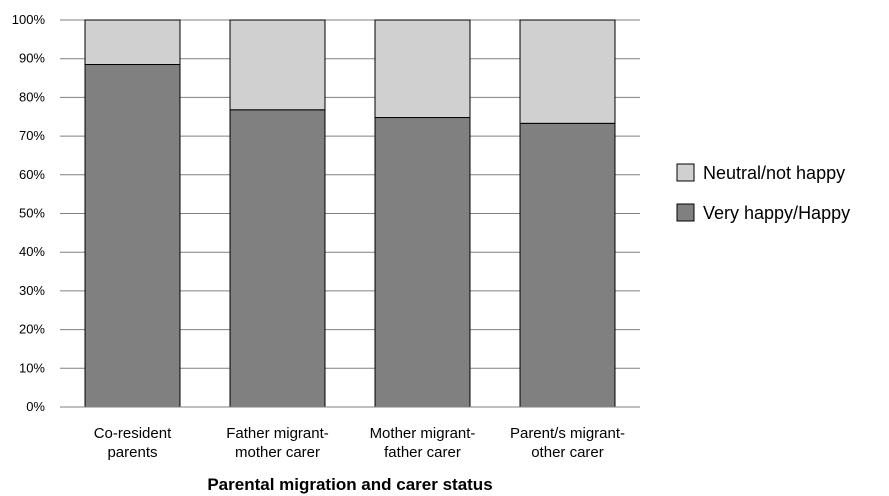 The image size is (889, 496). Describe the element at coordinates (35, 406) in the screenshot. I see `y-tick-label: 0%` at that location.